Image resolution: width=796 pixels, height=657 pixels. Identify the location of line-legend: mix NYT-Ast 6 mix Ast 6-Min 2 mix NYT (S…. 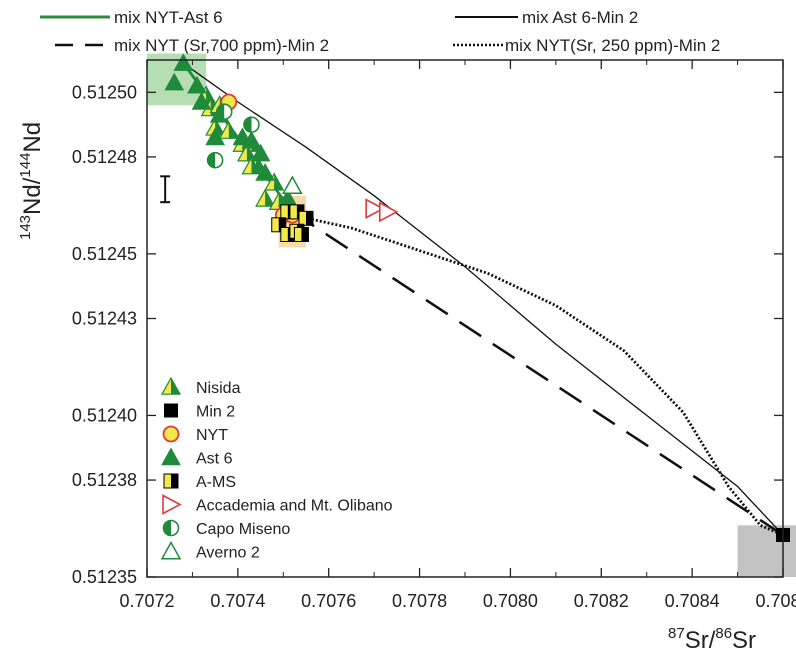
(380, 31).